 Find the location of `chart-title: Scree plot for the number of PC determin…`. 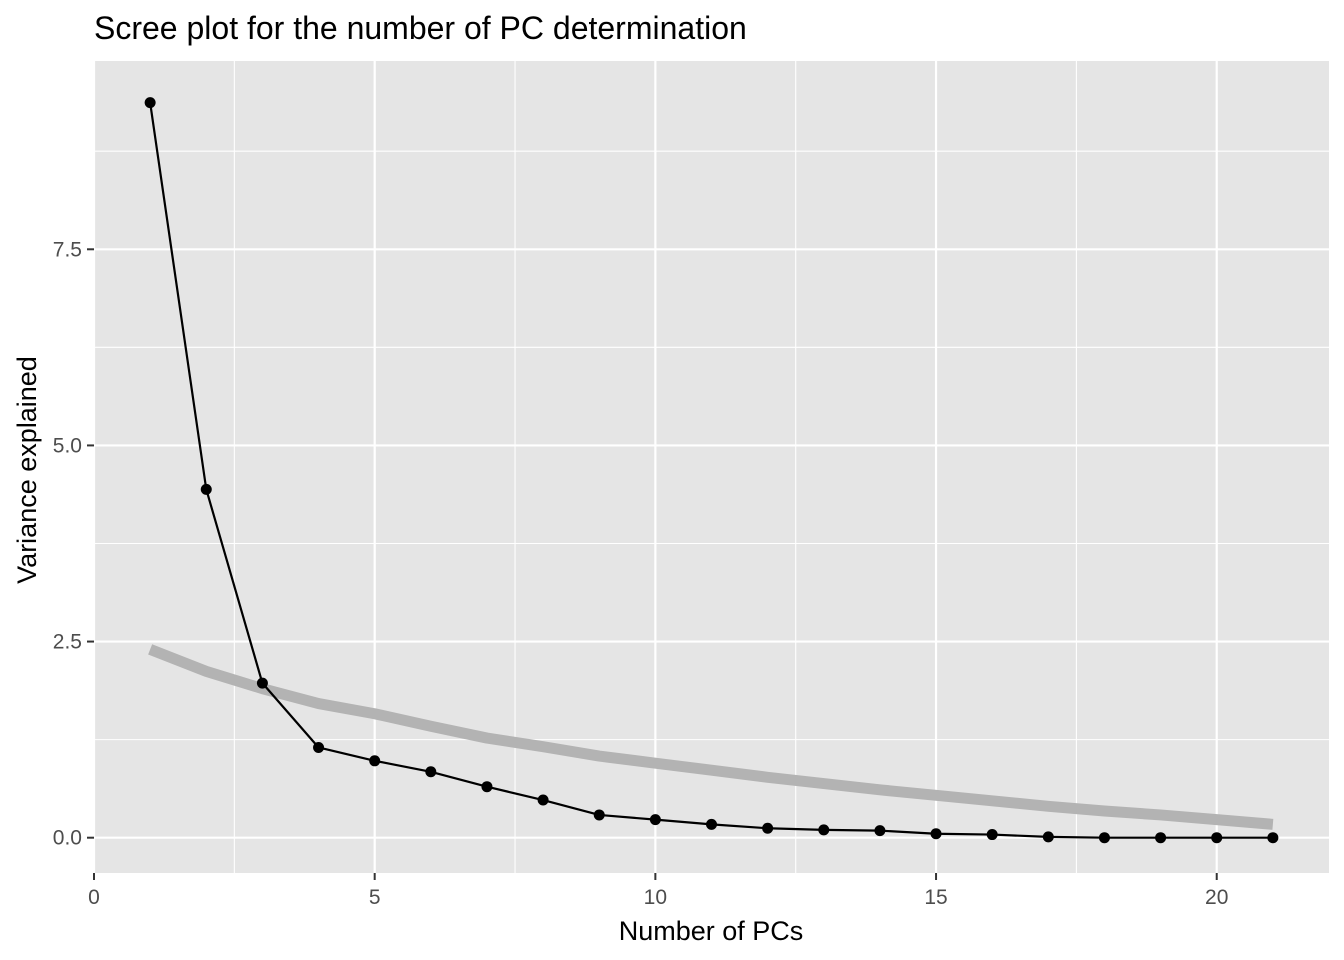

chart-title: Scree plot for the number of PC determin… is located at coordinates (420, 28).